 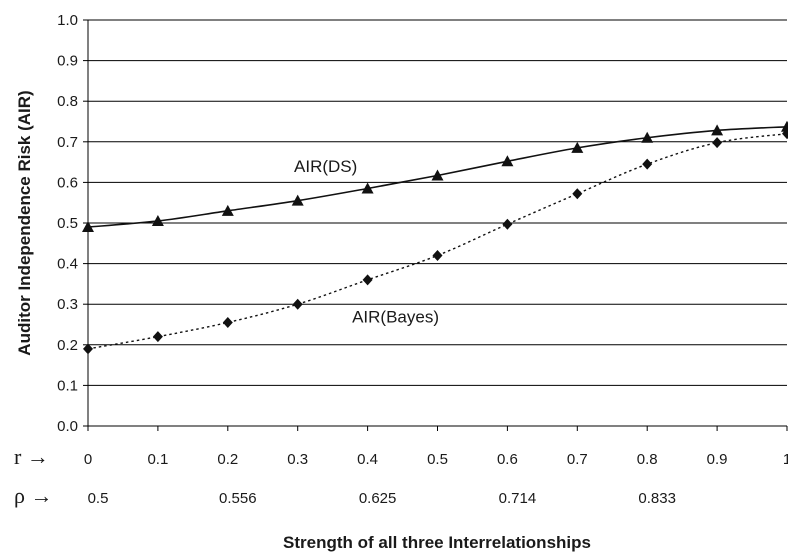 I want to click on y-tick-label: 0.2, so click(x=67, y=345).